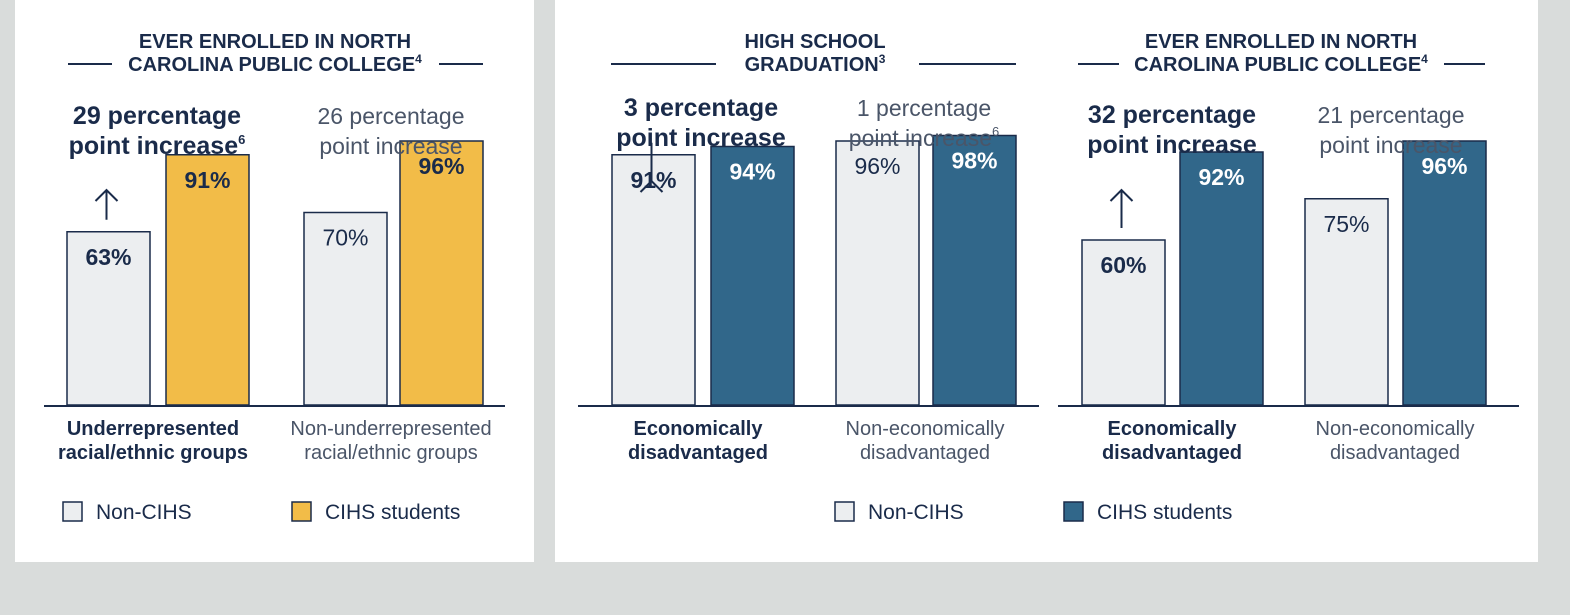 Image resolution: width=1570 pixels, height=615 pixels. What do you see at coordinates (877, 166) in the screenshot?
I see `bar-value-label-non-cihs-2: 96%` at bounding box center [877, 166].